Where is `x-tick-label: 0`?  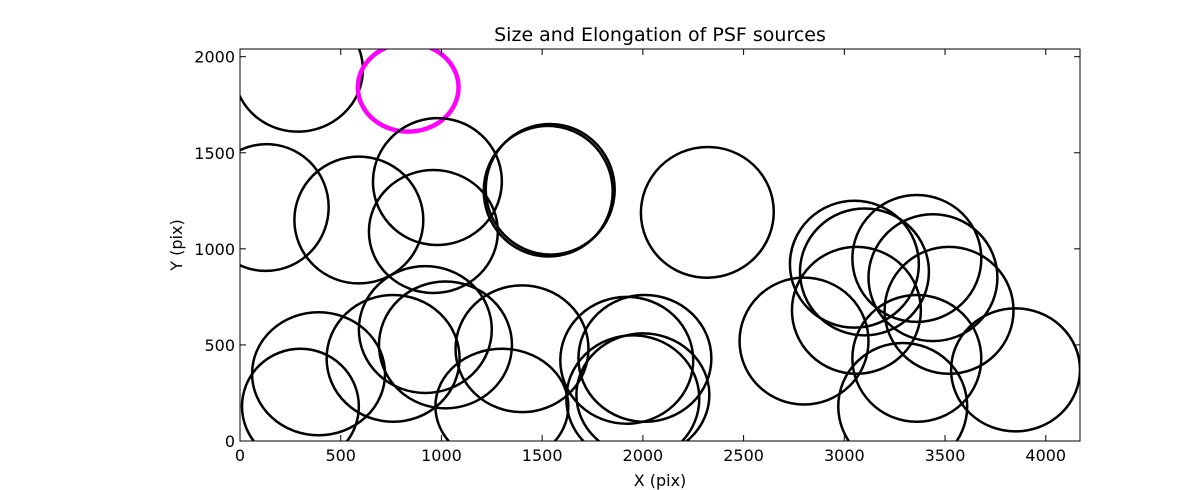 x-tick-label: 0 is located at coordinates (240, 455).